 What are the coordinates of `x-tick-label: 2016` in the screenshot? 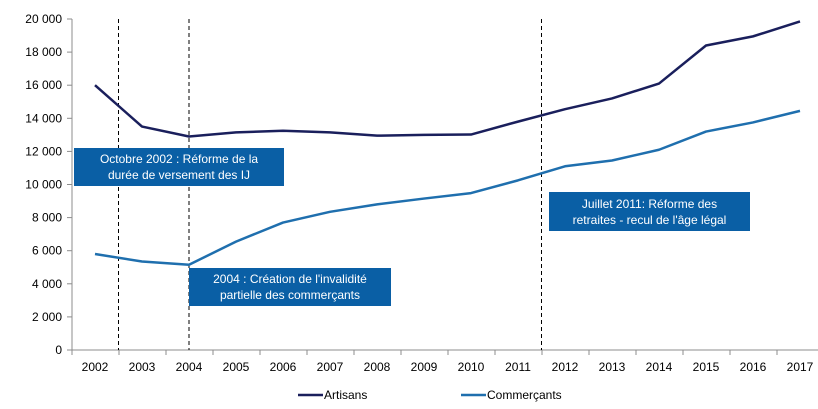 It's located at (753, 367).